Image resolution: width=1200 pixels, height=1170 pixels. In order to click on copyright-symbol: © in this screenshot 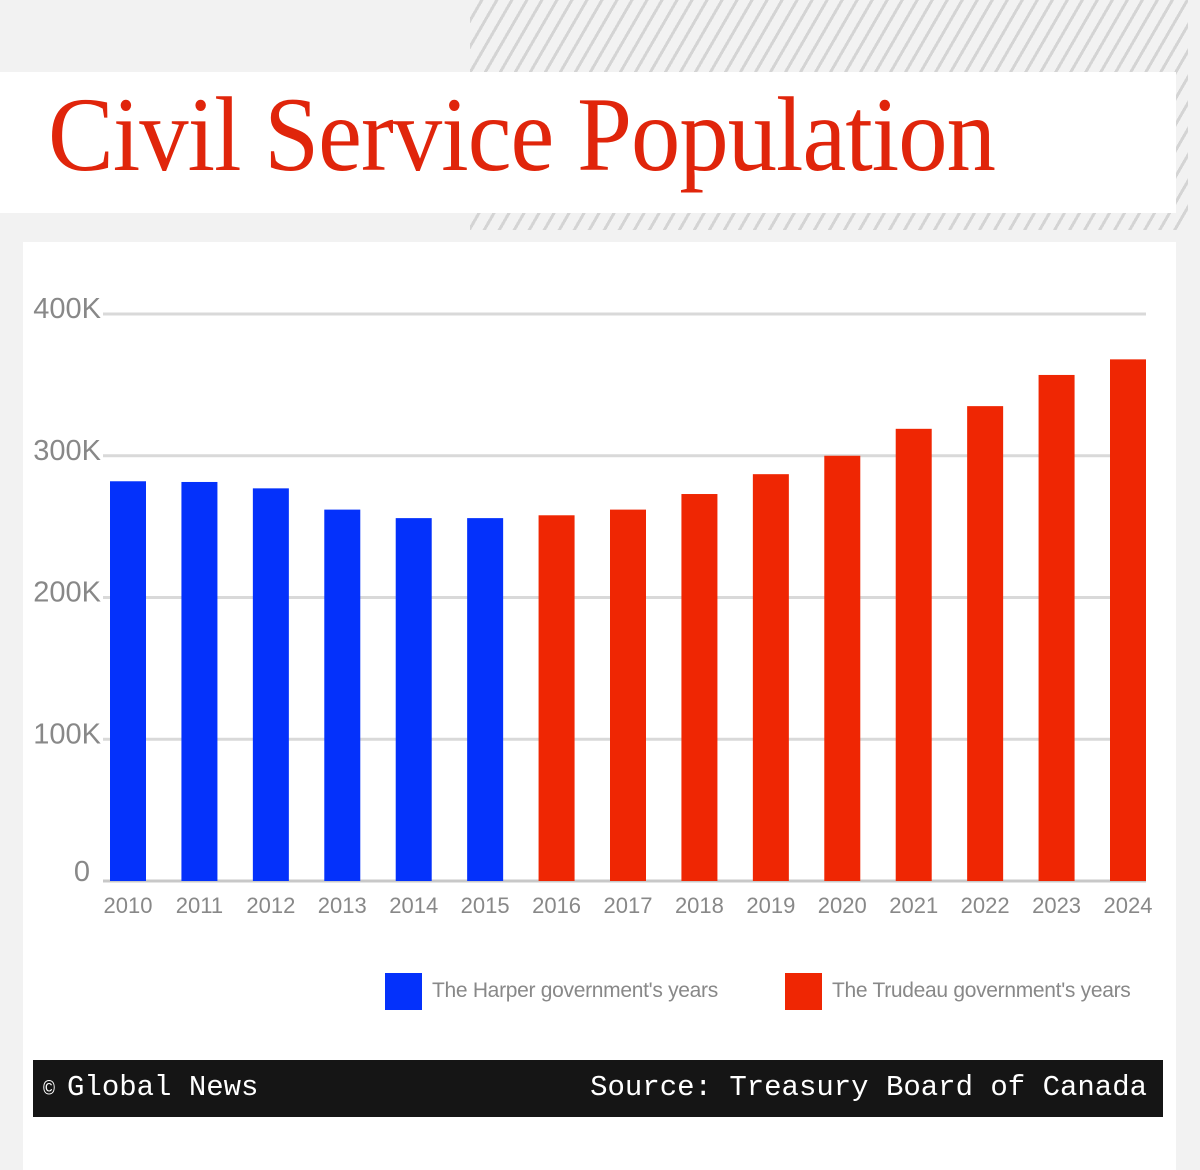, I will do `click(49, 1090)`.